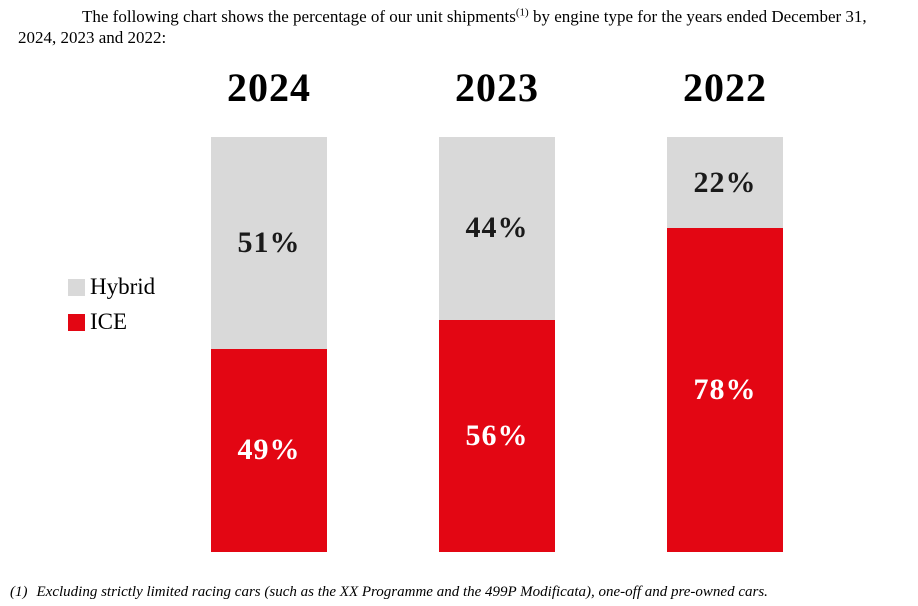 The image size is (918, 606). I want to click on category-label-2024: 2024, so click(269, 87).